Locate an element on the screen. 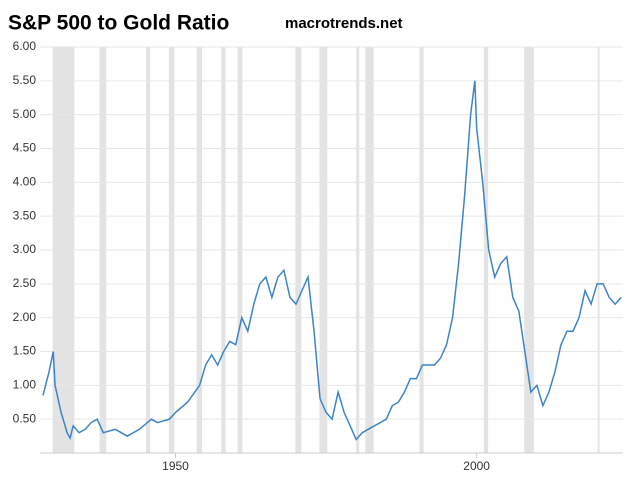 This screenshot has height=482, width=631. brand: macrotrends.net is located at coordinates (344, 23).